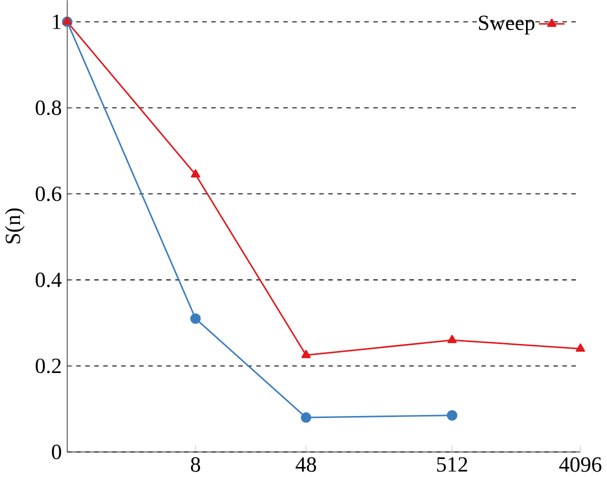 The height and width of the screenshot is (477, 607). What do you see at coordinates (306, 464) in the screenshot?
I see `x-tick-label: 48` at bounding box center [306, 464].